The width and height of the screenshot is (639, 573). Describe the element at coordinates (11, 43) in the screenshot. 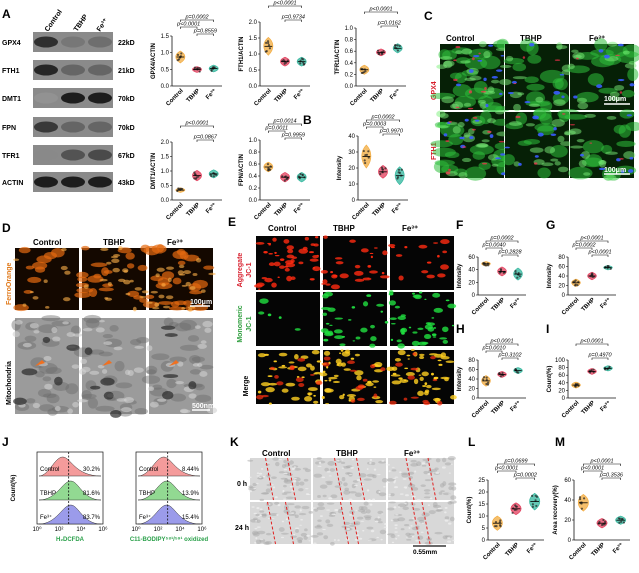

I see `wb-protein-label: GPX4` at that location.